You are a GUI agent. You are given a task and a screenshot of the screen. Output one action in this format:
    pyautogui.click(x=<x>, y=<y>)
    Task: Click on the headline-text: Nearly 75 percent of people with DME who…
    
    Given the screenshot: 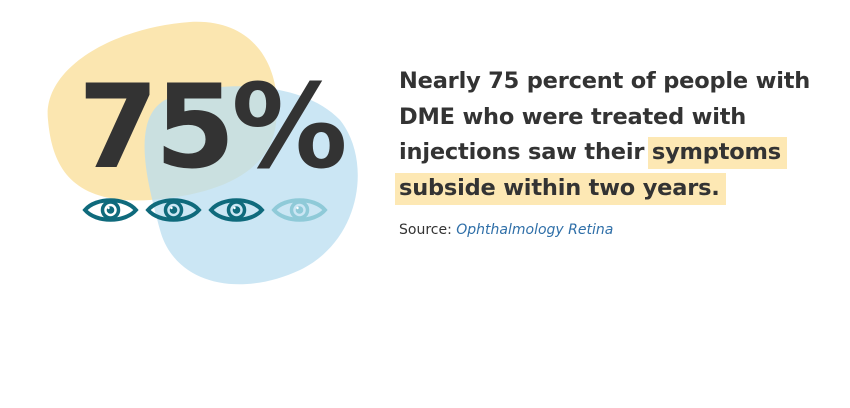 What is the action you would take?
    pyautogui.click(x=605, y=116)
    